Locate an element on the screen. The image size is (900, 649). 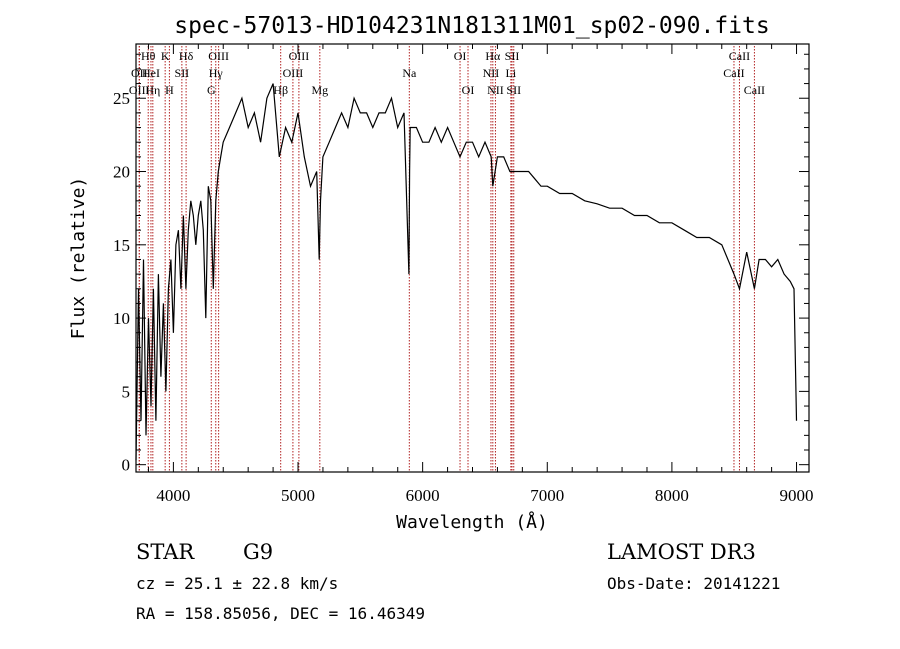
survey-name: LAMOST DR3 is located at coordinates (681, 552).